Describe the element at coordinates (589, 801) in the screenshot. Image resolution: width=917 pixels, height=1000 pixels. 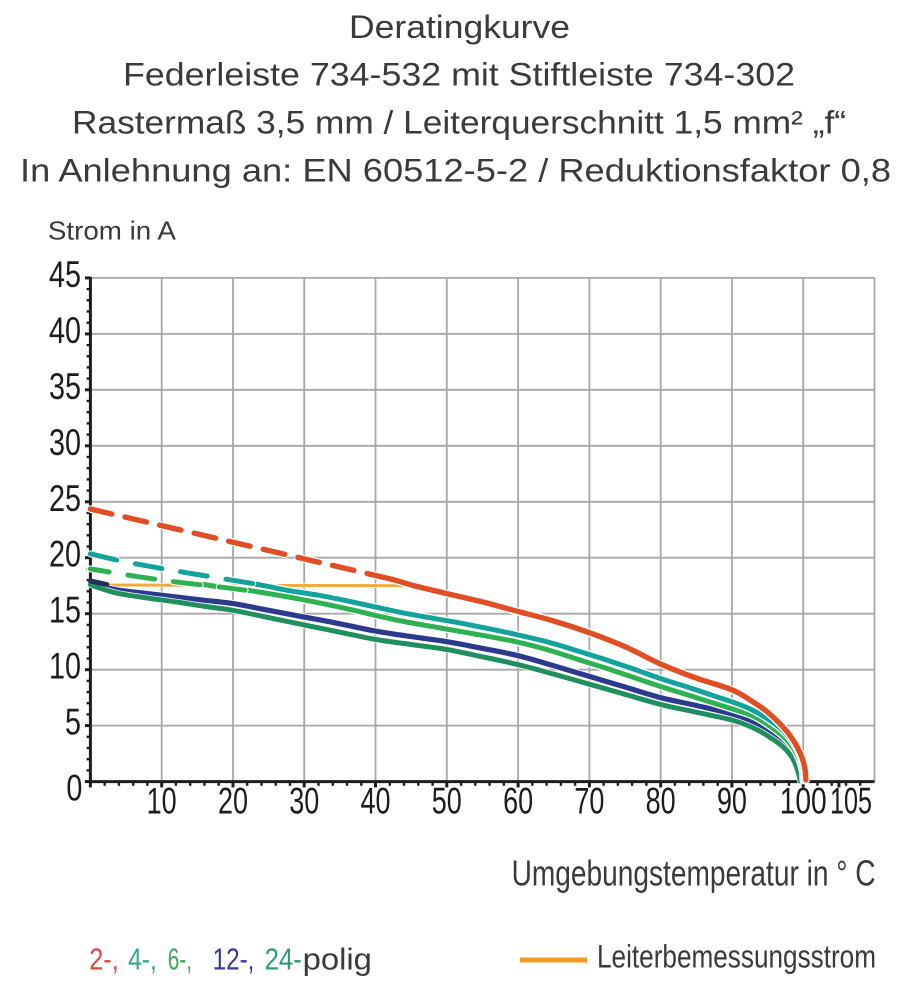
I see `svg-text: 70` at that location.